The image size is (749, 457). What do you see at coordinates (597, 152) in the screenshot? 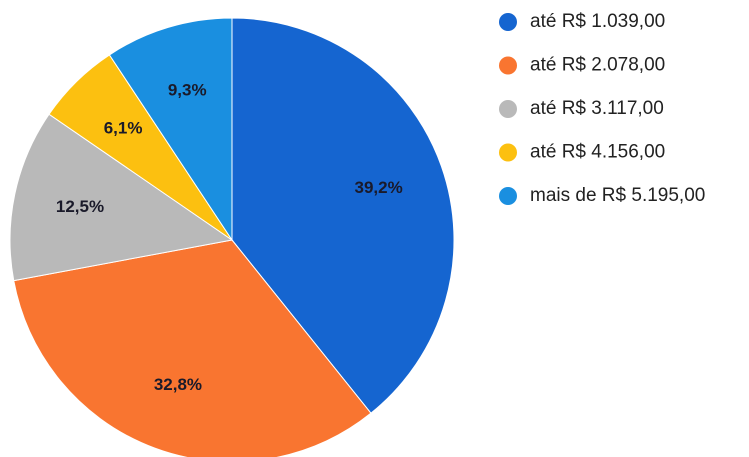
I see `legend-label: até R$ 4.156,00` at bounding box center [597, 152].